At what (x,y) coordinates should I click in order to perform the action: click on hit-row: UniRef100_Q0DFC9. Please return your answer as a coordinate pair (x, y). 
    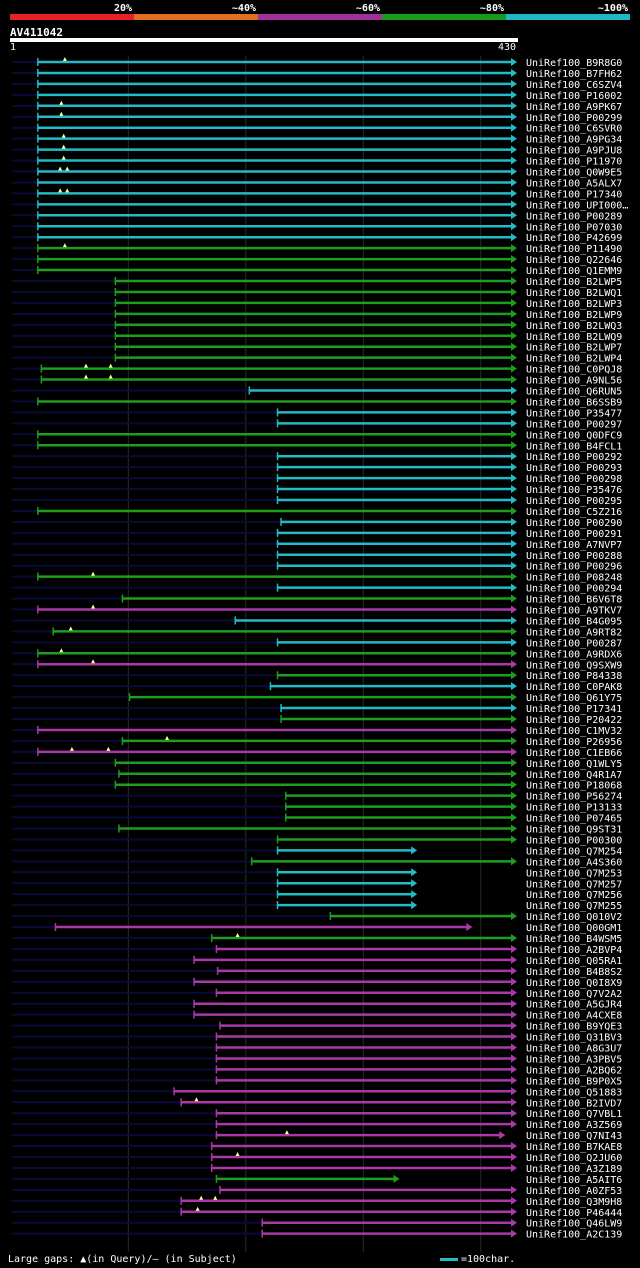
    Looking at the image, I should click on (317, 435).